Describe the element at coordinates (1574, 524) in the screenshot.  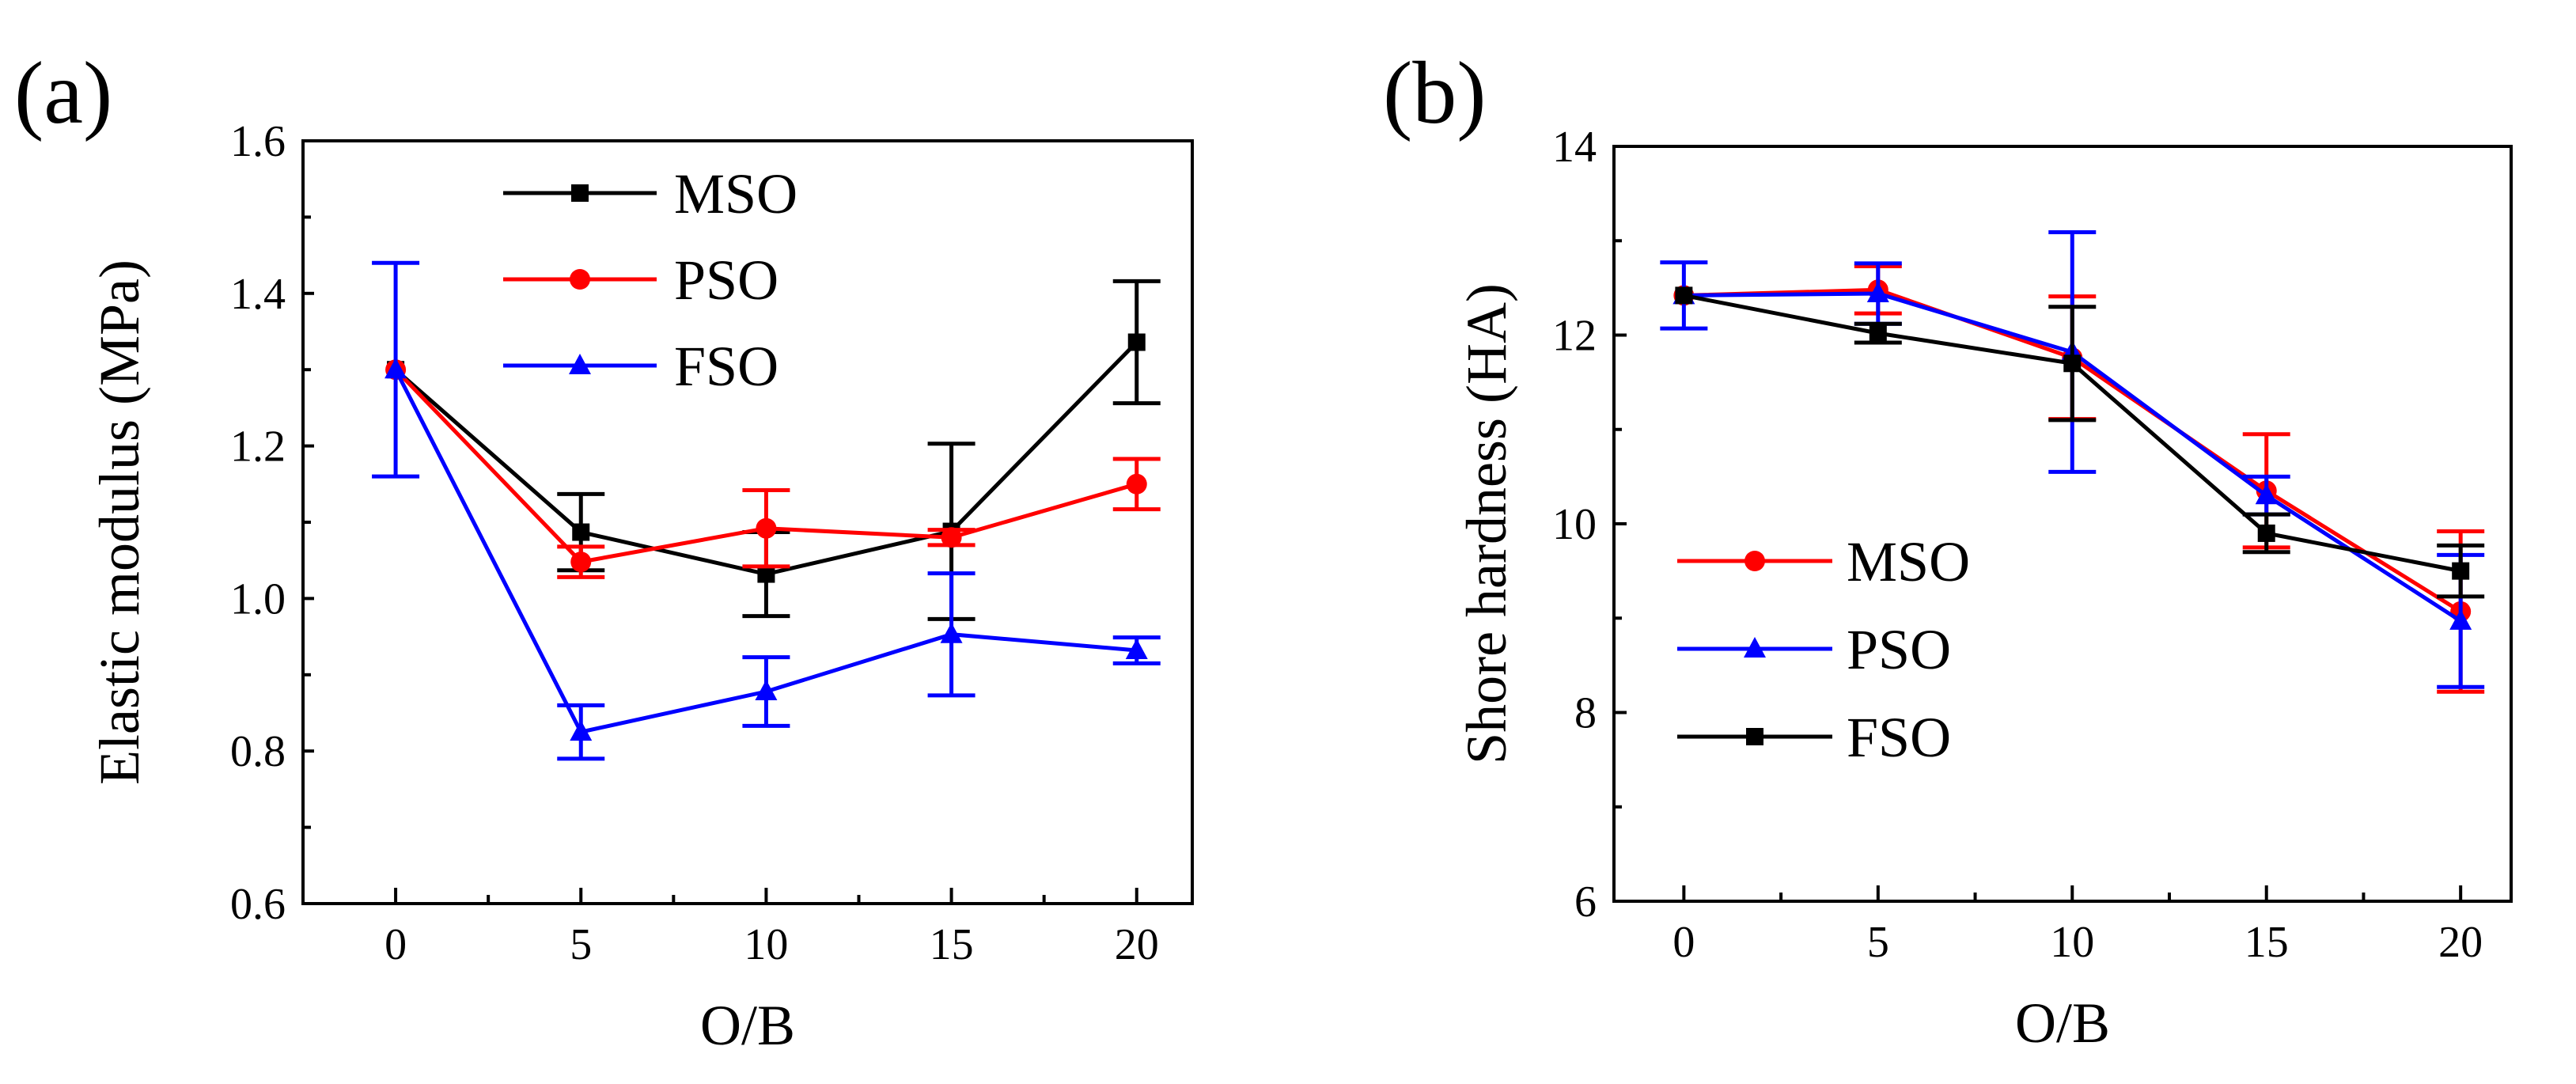
I see `y-tick-label: 10` at that location.